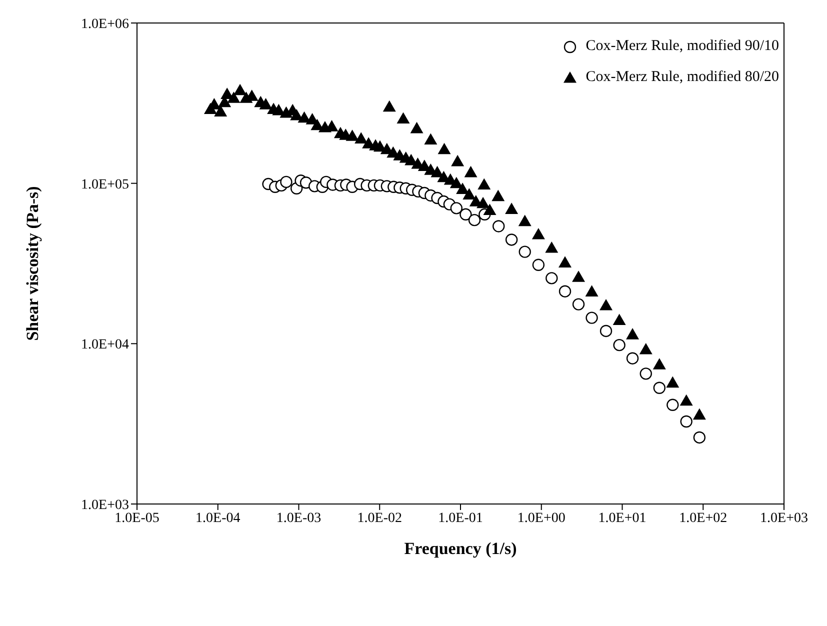 The width and height of the screenshot is (827, 626). What do you see at coordinates (682, 77) in the screenshot?
I see `legend-label: Cox-Merz Rule, modified 80/20` at bounding box center [682, 77].